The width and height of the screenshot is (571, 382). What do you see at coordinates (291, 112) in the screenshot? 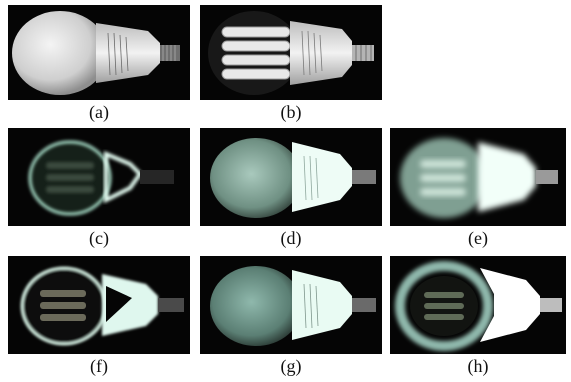
I see `caption-b: (b)` at bounding box center [291, 112].